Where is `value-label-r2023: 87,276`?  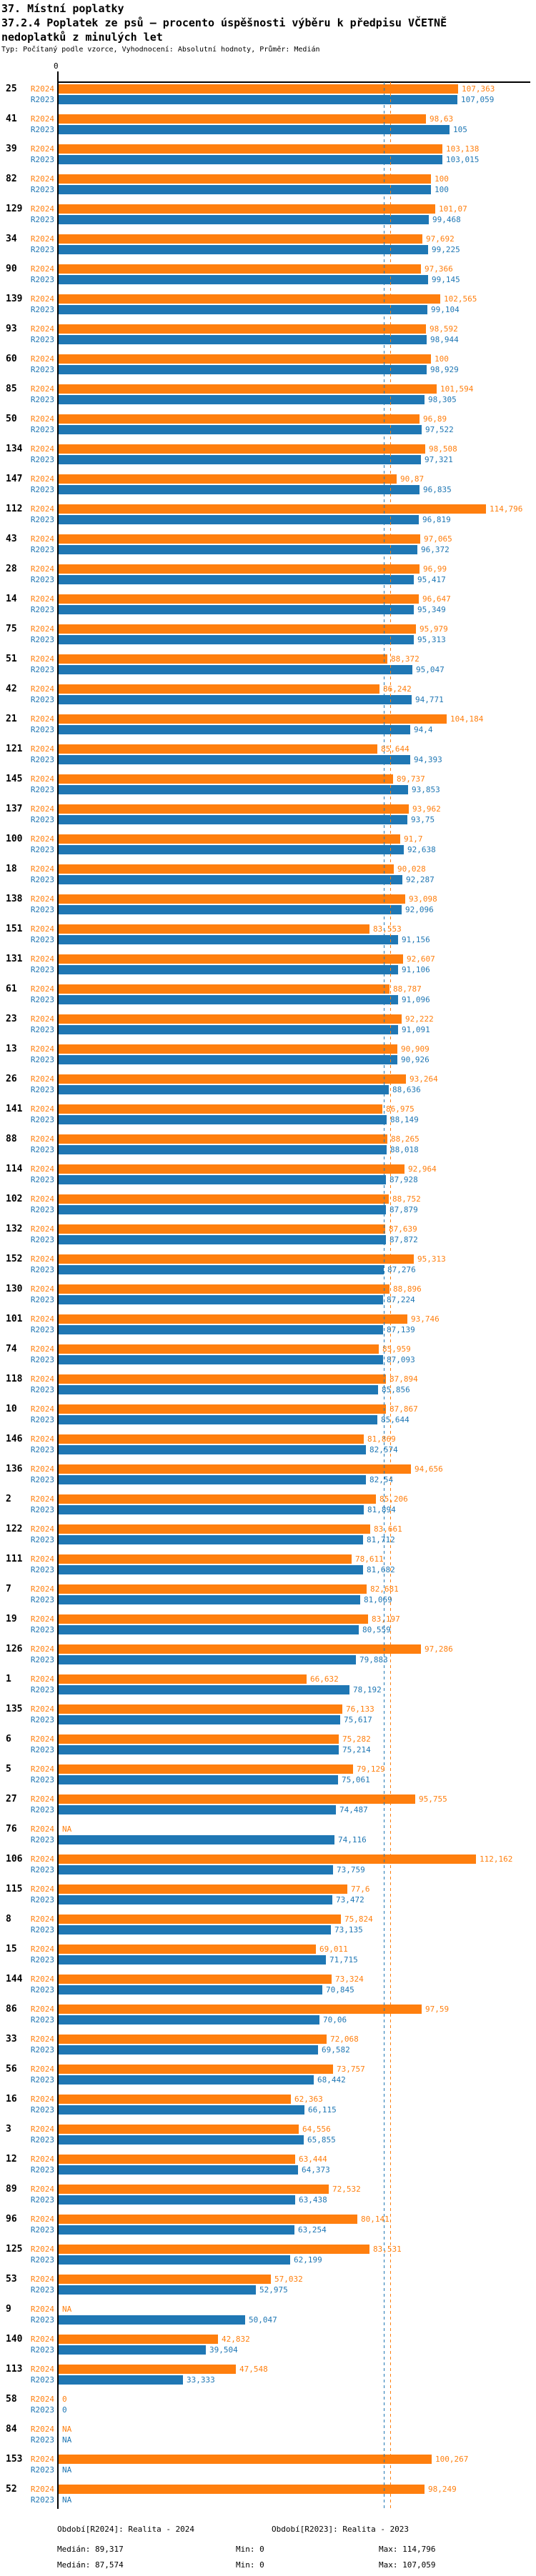 value-label-r2023: 87,276 is located at coordinates (401, 1269).